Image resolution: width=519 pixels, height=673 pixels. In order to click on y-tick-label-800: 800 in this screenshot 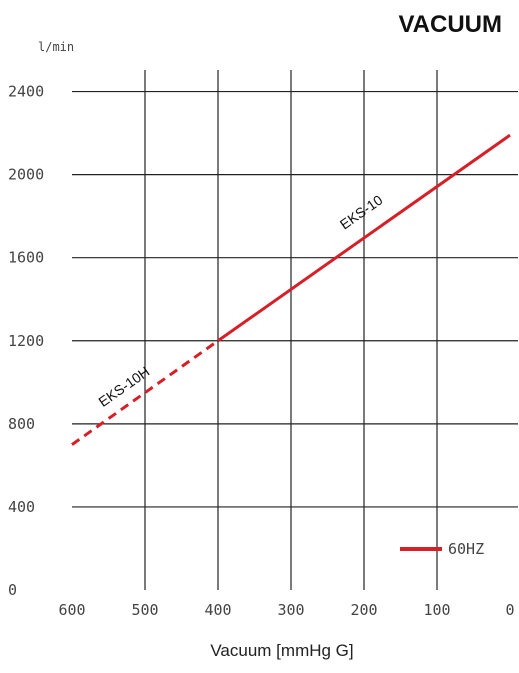, I will do `click(21, 424)`.